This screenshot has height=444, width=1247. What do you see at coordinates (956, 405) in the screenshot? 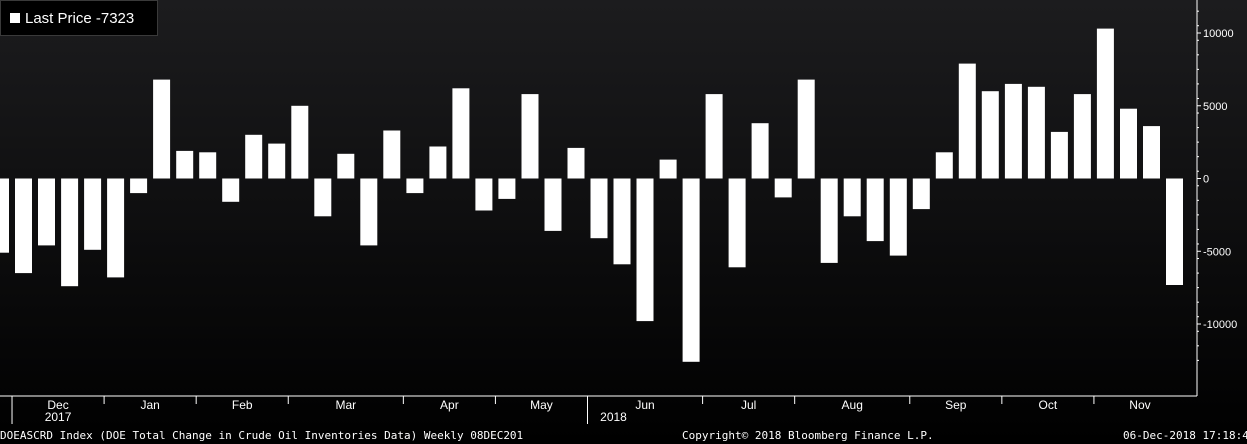
I see `x-tick-label: Sep` at bounding box center [956, 405].